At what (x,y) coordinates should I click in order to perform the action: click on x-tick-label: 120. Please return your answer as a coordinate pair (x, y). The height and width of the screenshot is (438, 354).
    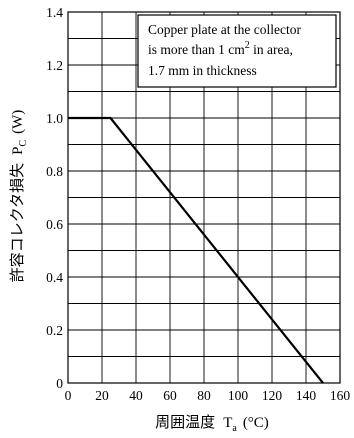
    Looking at the image, I should click on (272, 395).